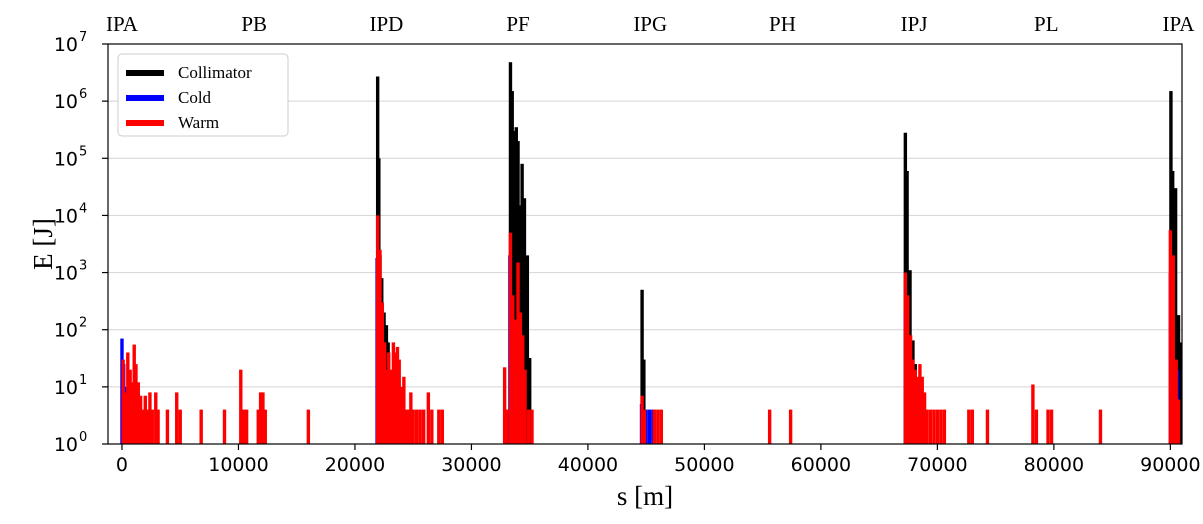 Image resolution: width=1203 pixels, height=524 pixels. Describe the element at coordinates (1054, 465) in the screenshot. I see `x-tick-label: 80000` at that location.